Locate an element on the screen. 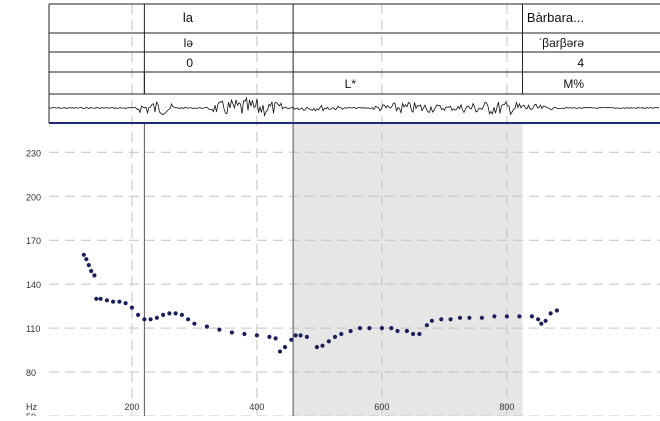  y-tick-label: 170 is located at coordinates (33, 241).